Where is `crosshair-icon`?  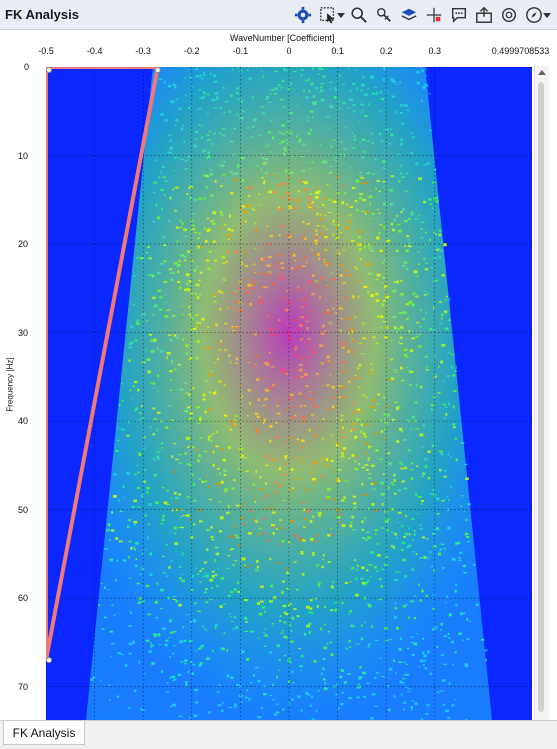
crosshair-icon is located at coordinates (434, 15).